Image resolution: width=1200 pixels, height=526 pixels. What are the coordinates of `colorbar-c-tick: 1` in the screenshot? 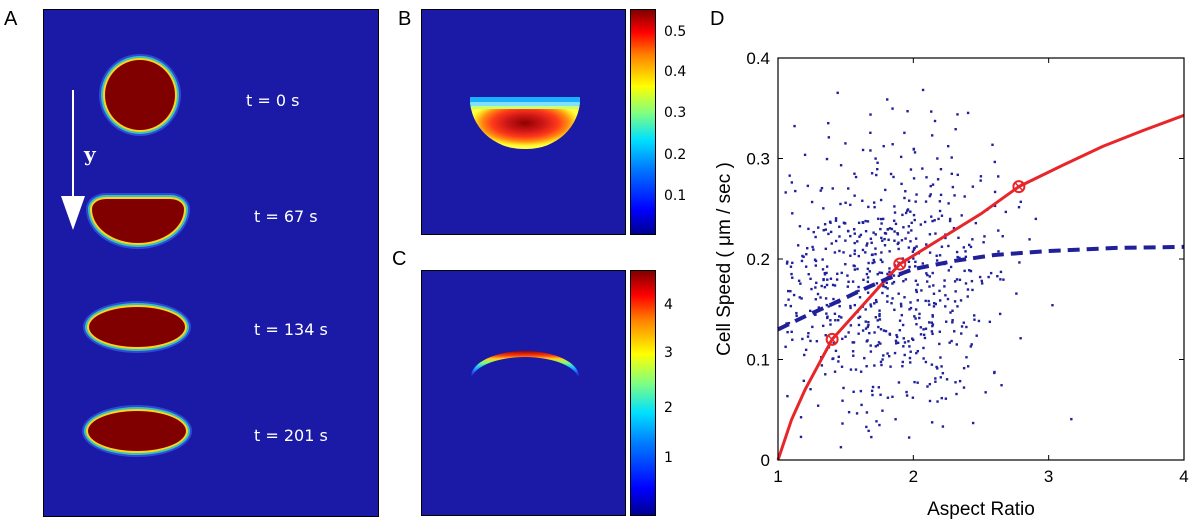 It's located at (668, 458).